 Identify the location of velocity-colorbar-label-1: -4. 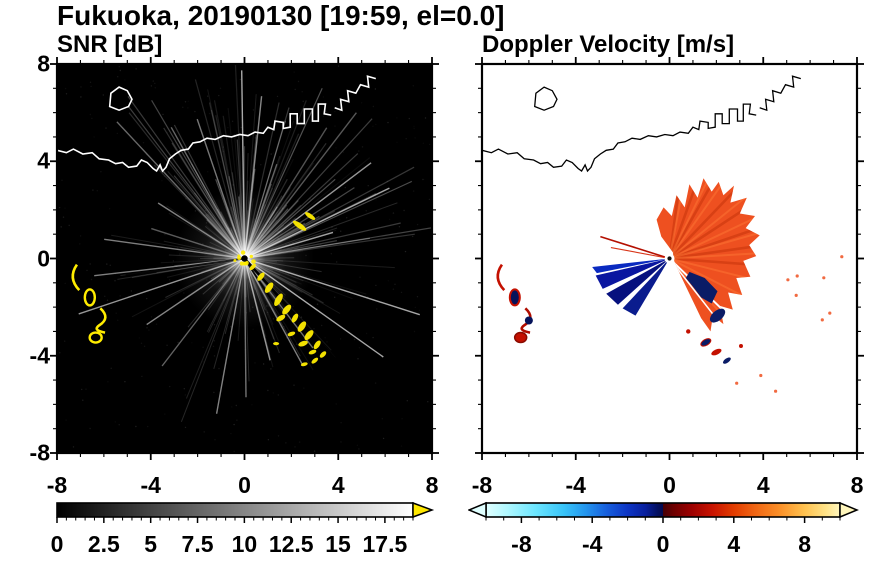
(592, 544).